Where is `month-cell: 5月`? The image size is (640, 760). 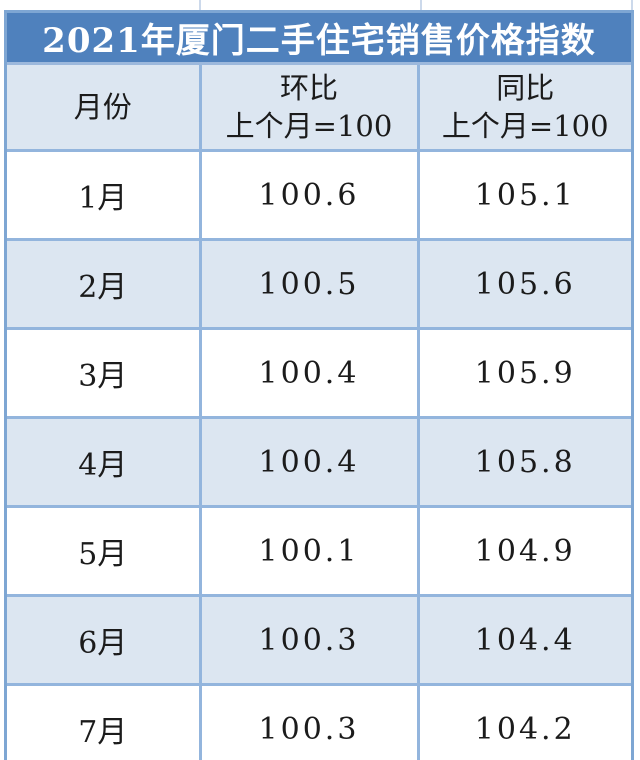 month-cell: 5月 is located at coordinates (104, 551).